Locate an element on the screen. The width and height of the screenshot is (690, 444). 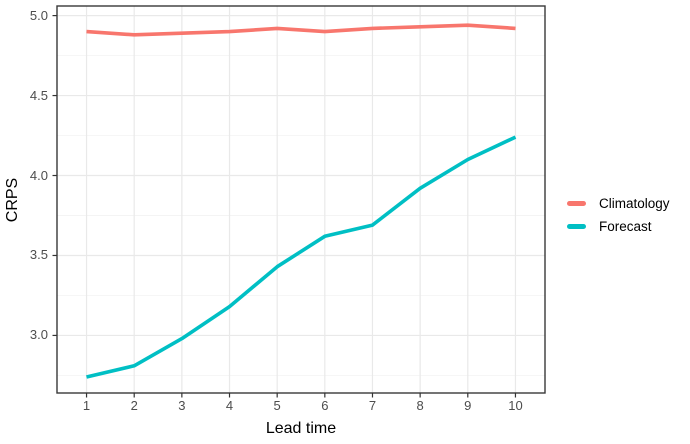
legend: Climatology Forecast is located at coordinates (618, 215).